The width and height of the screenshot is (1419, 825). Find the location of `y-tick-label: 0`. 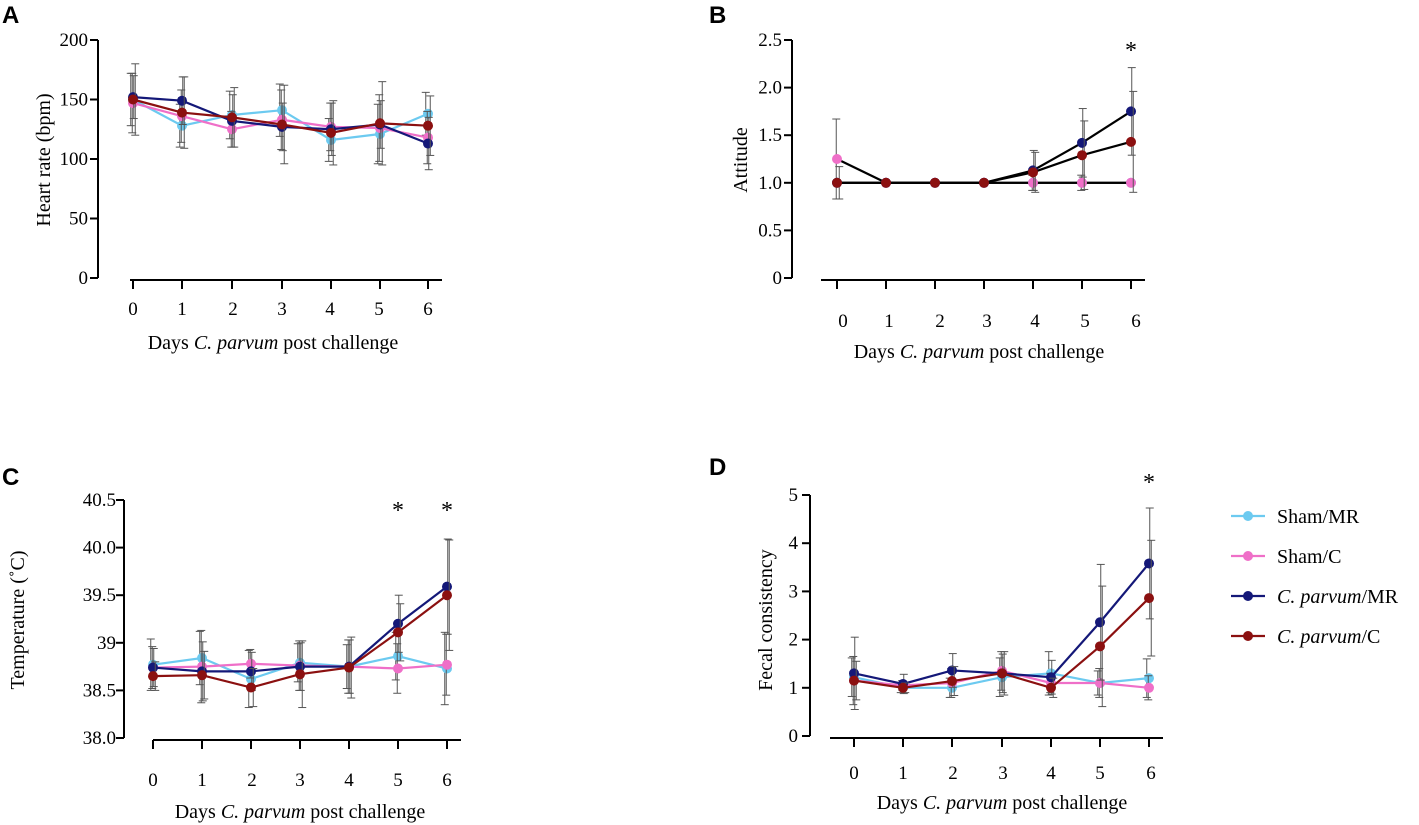

y-tick-label: 0 is located at coordinates (84, 278).